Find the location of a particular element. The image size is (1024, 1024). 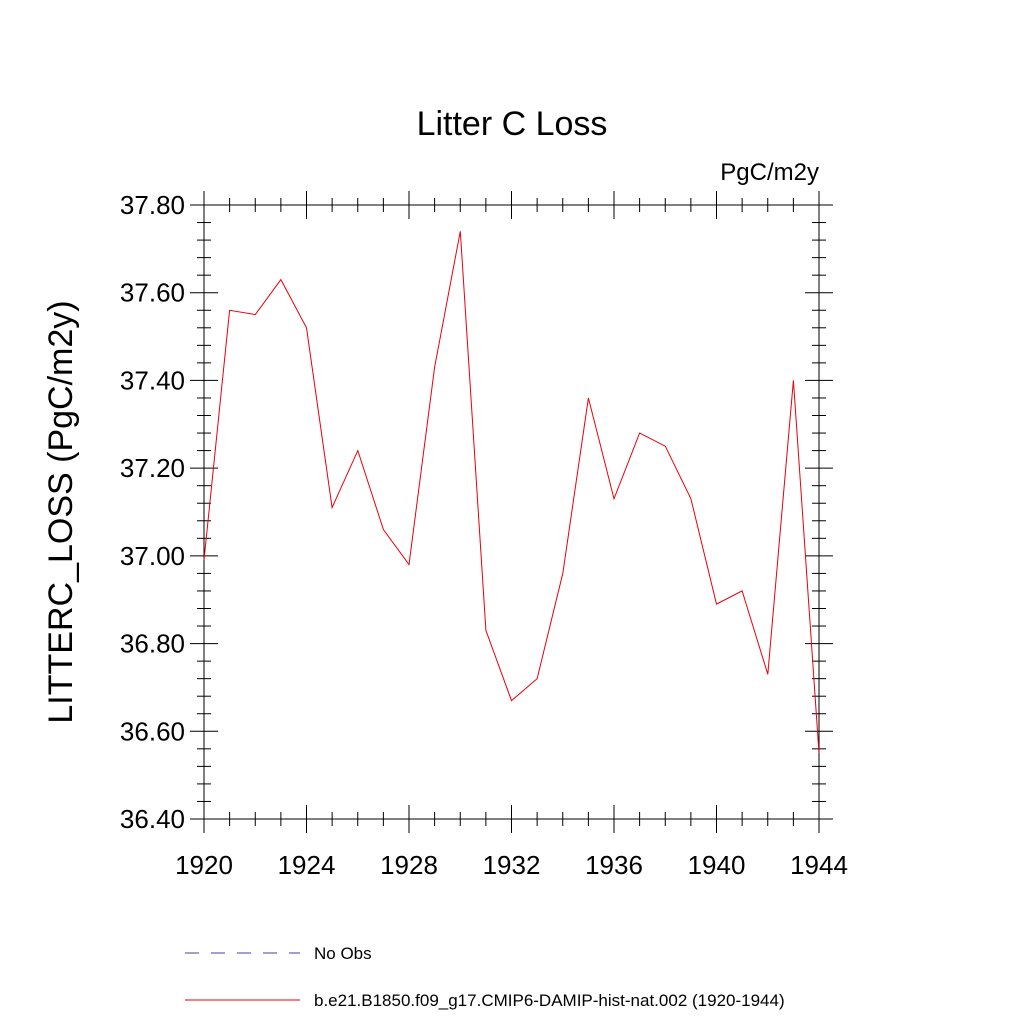

y-tick-label: 37.00 is located at coordinates (152, 556).